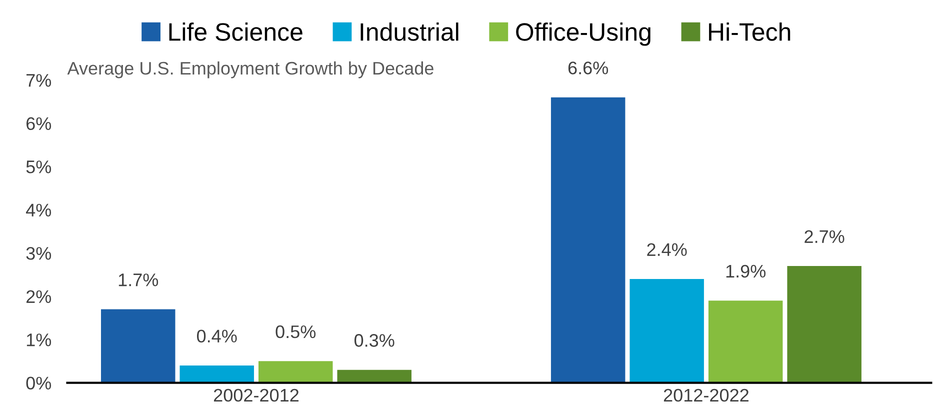  What do you see at coordinates (39, 123) in the screenshot?
I see `y-tick-label: 6%` at bounding box center [39, 123].